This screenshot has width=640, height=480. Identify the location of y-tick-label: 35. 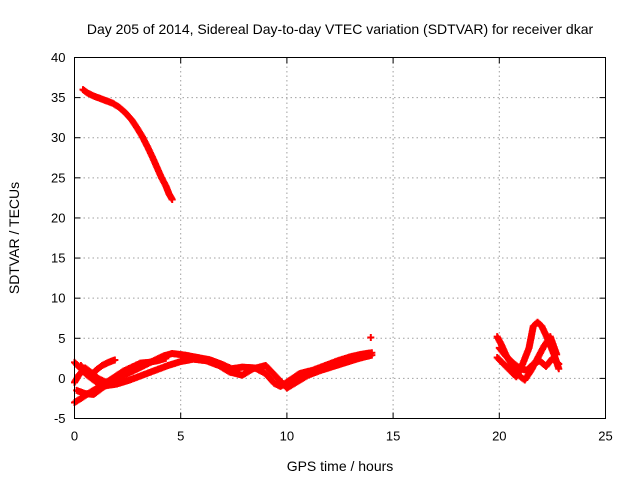
(58, 97).